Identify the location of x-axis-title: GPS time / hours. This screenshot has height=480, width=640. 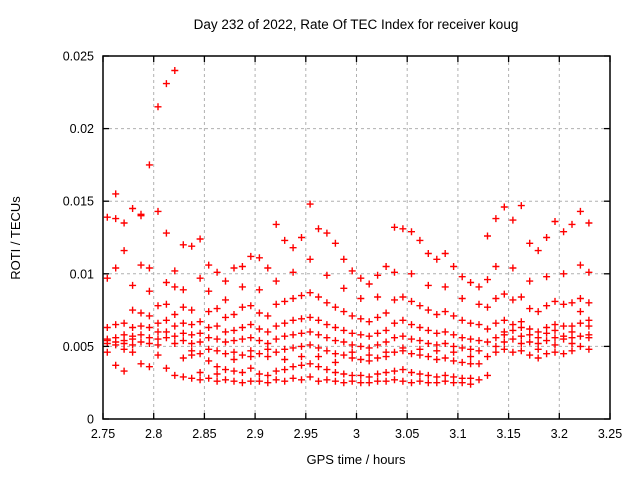
(356, 459).